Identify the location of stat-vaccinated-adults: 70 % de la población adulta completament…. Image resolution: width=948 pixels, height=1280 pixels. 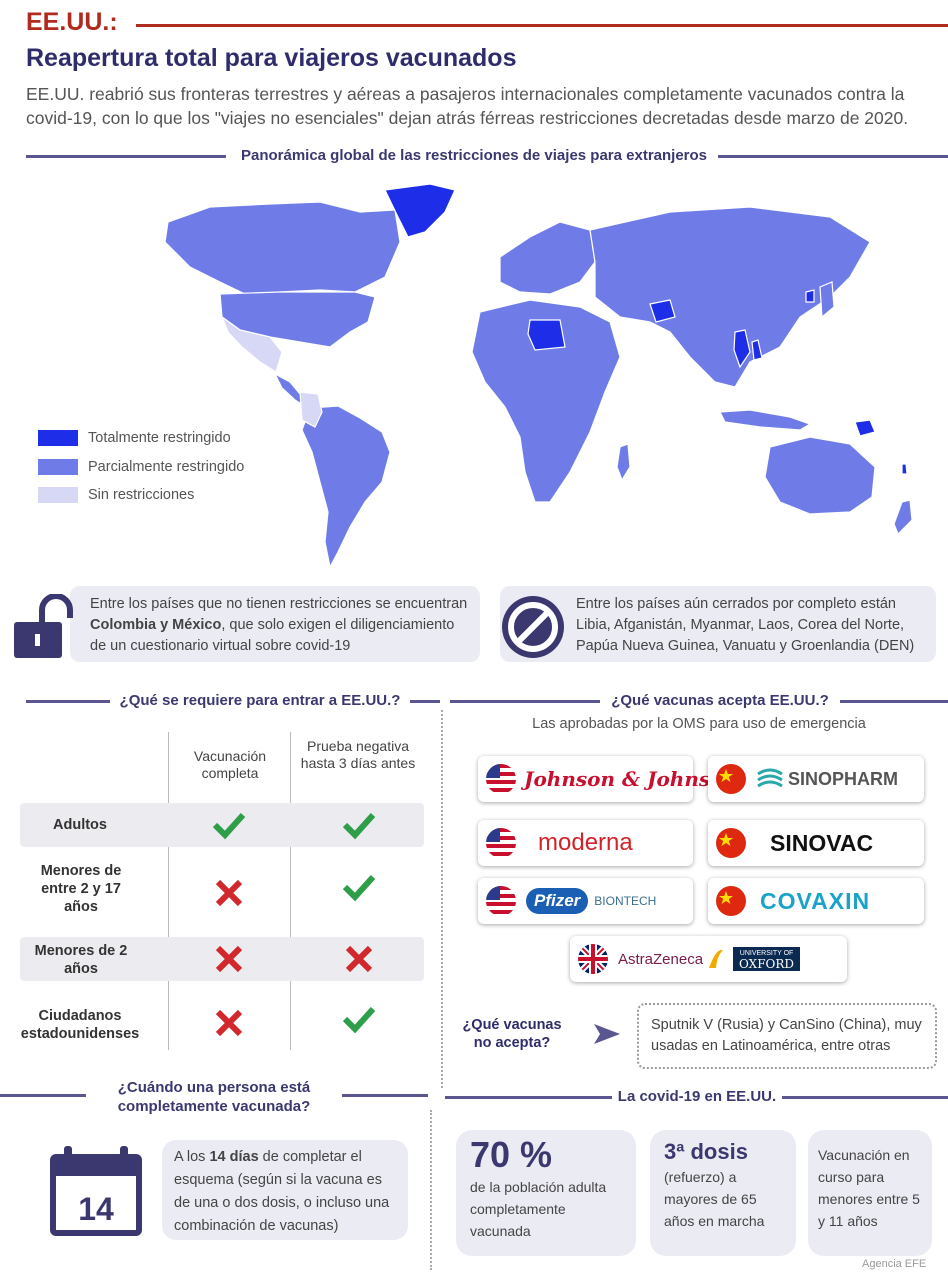
(546, 1193).